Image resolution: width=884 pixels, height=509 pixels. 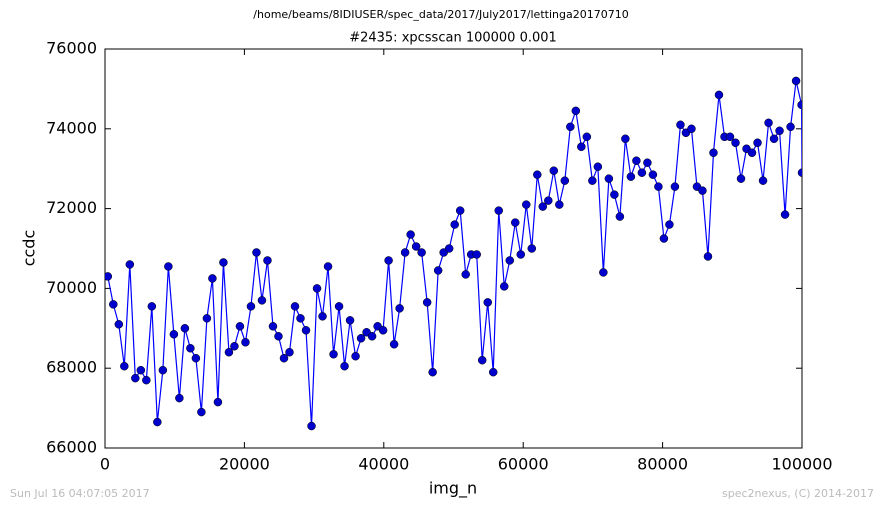 I want to click on y-tick-label: 66000, so click(x=71, y=447).